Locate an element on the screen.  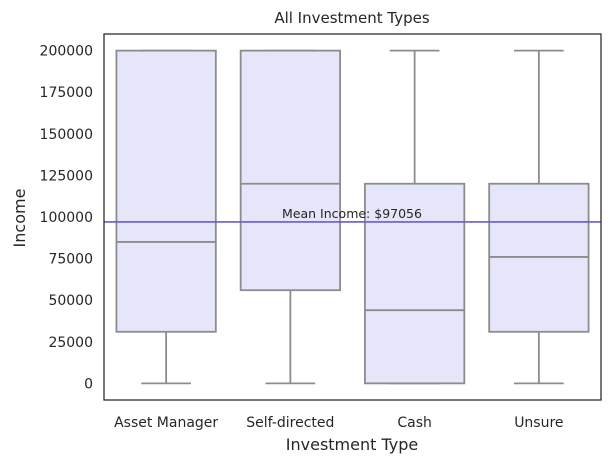
y-tick-label: 150000 is located at coordinates (66, 135).